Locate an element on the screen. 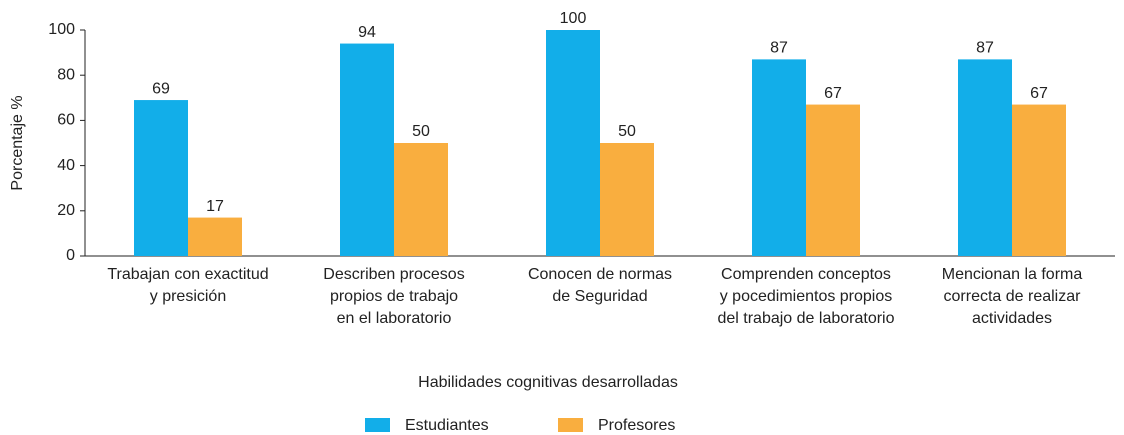 This screenshot has width=1124, height=435. value-label: 94 is located at coordinates (367, 32).